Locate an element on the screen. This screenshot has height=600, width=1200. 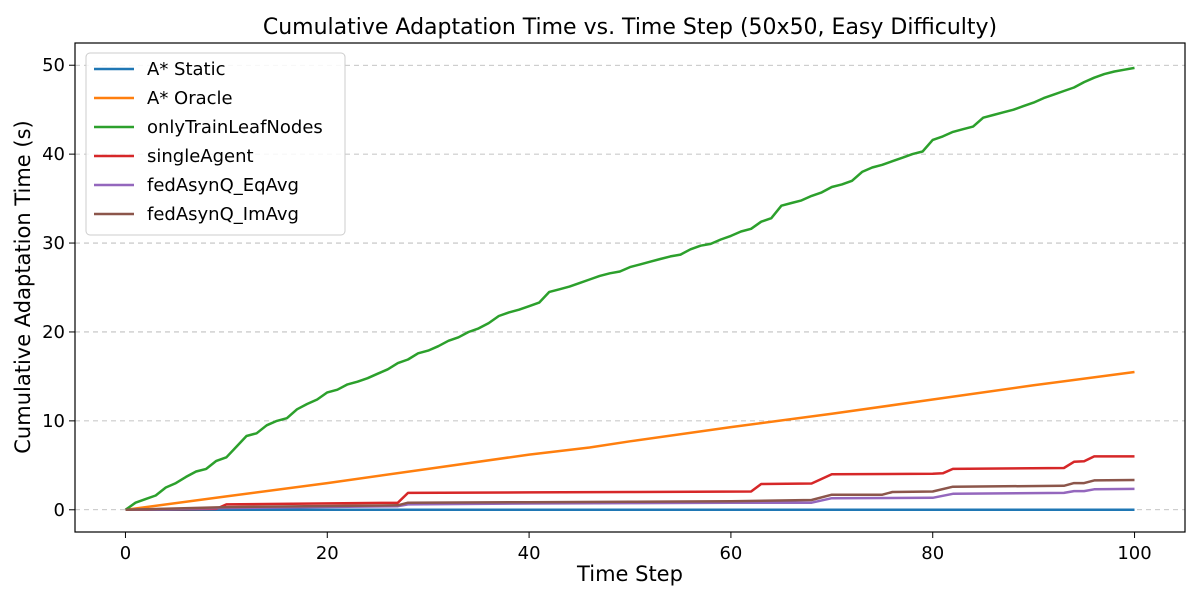
y-axis-label: Cumulative Adaptation Time (s) is located at coordinates (23, 286).